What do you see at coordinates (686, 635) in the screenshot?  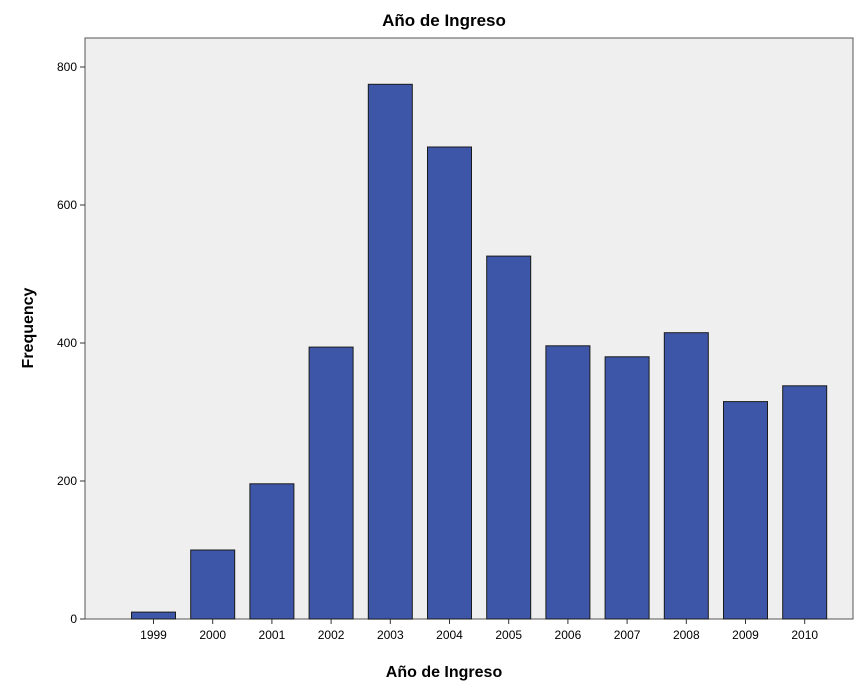 I see `x-tick-label: 2008` at bounding box center [686, 635].